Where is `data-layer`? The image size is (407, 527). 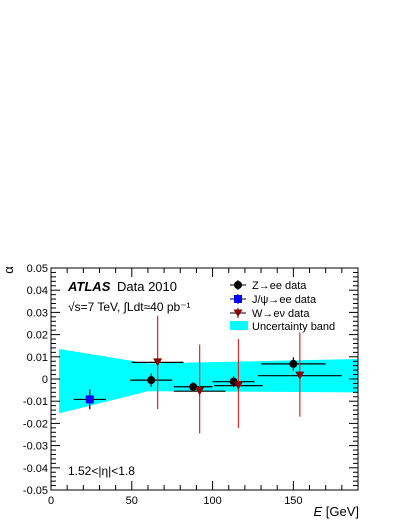 data-layer is located at coordinates (207, 374).